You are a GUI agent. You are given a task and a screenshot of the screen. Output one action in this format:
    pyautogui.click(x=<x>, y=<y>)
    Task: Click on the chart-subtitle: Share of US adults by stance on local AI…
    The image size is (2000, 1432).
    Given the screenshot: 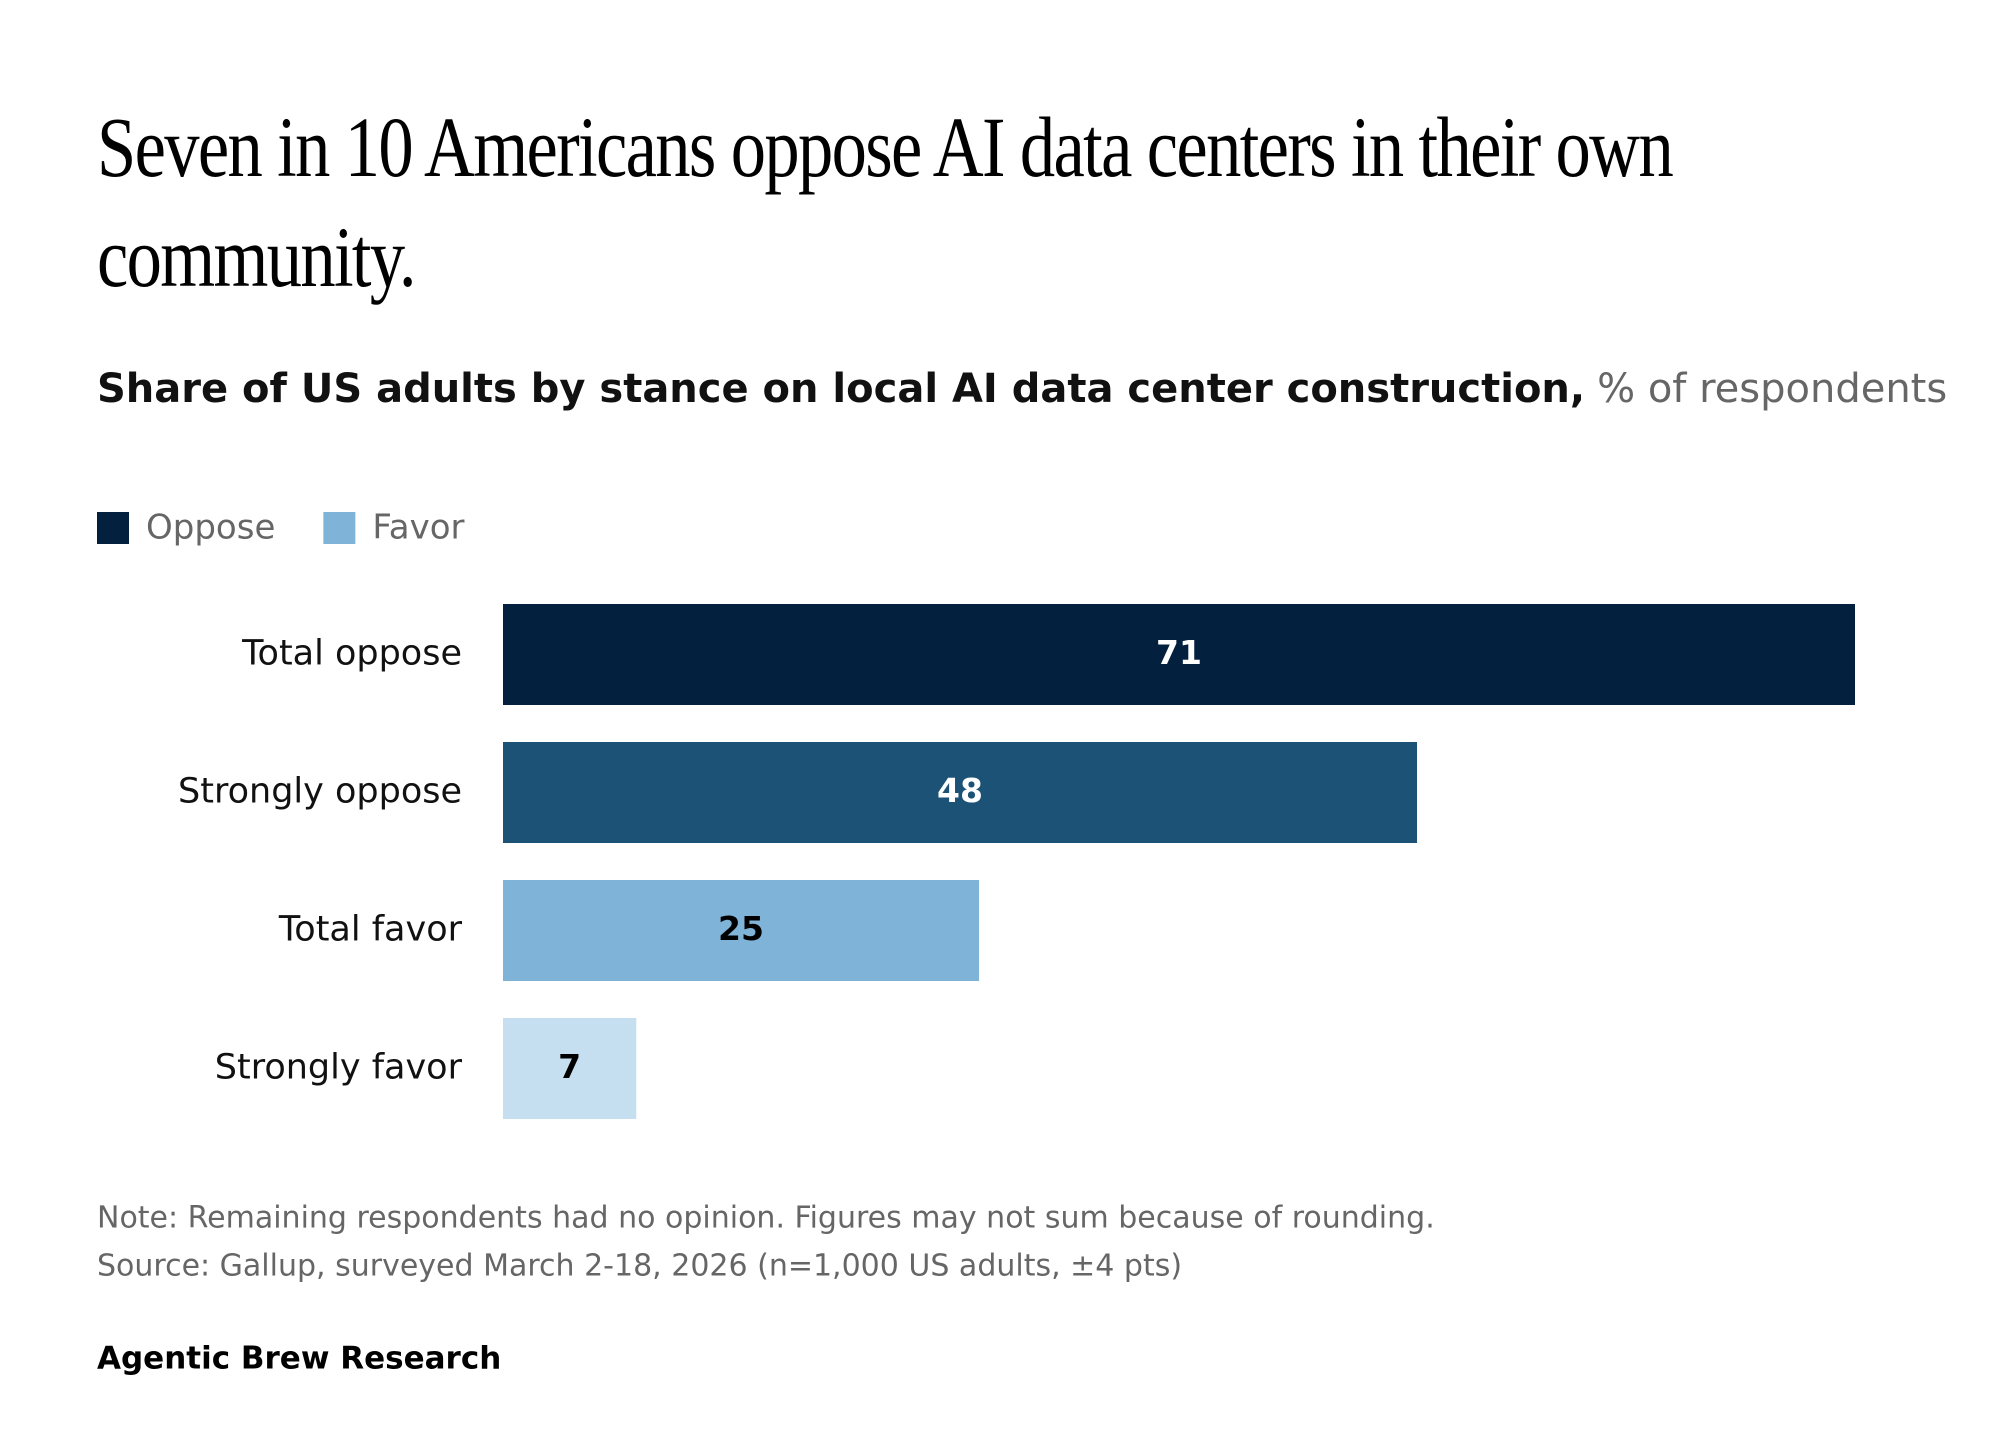 What is the action you would take?
    pyautogui.click(x=1022, y=389)
    